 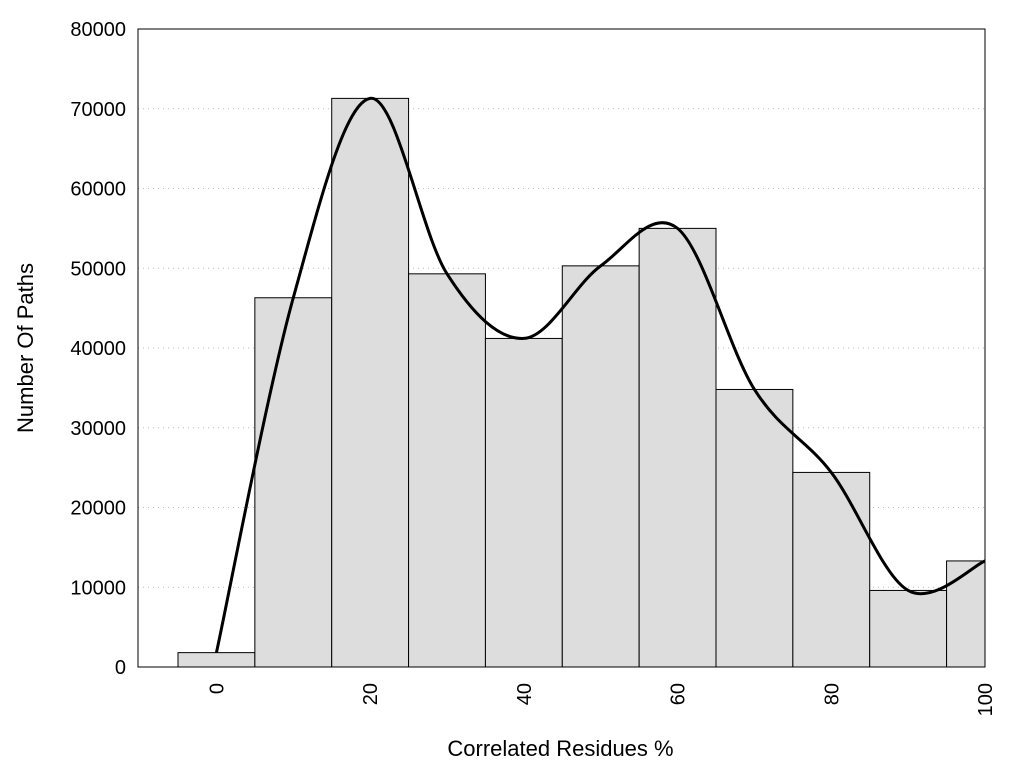 I want to click on y-tick-label: 30000, so click(x=98, y=429).